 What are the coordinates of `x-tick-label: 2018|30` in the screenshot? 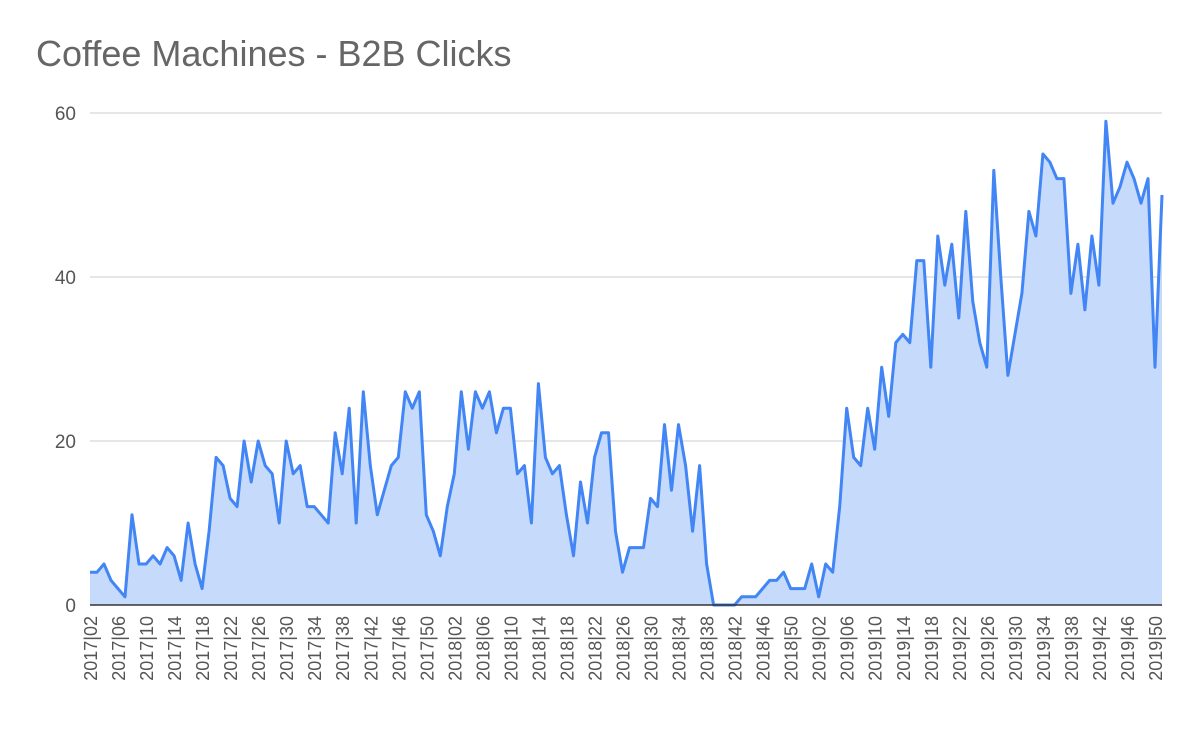 It's located at (652, 648).